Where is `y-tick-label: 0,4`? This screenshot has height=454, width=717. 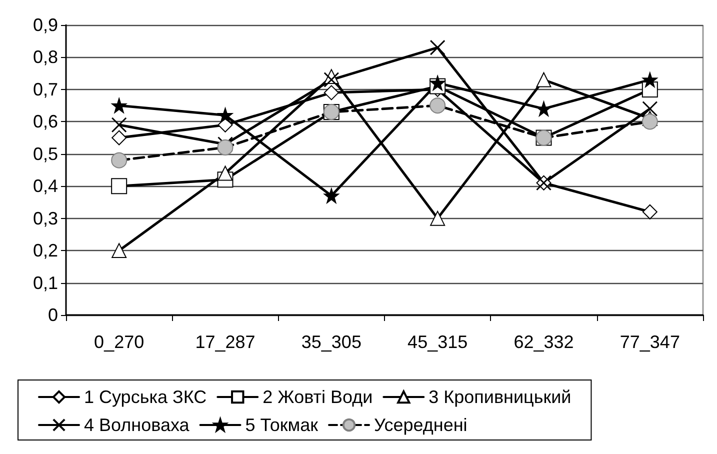
y-tick-label: 0,4 is located at coordinates (45, 186).